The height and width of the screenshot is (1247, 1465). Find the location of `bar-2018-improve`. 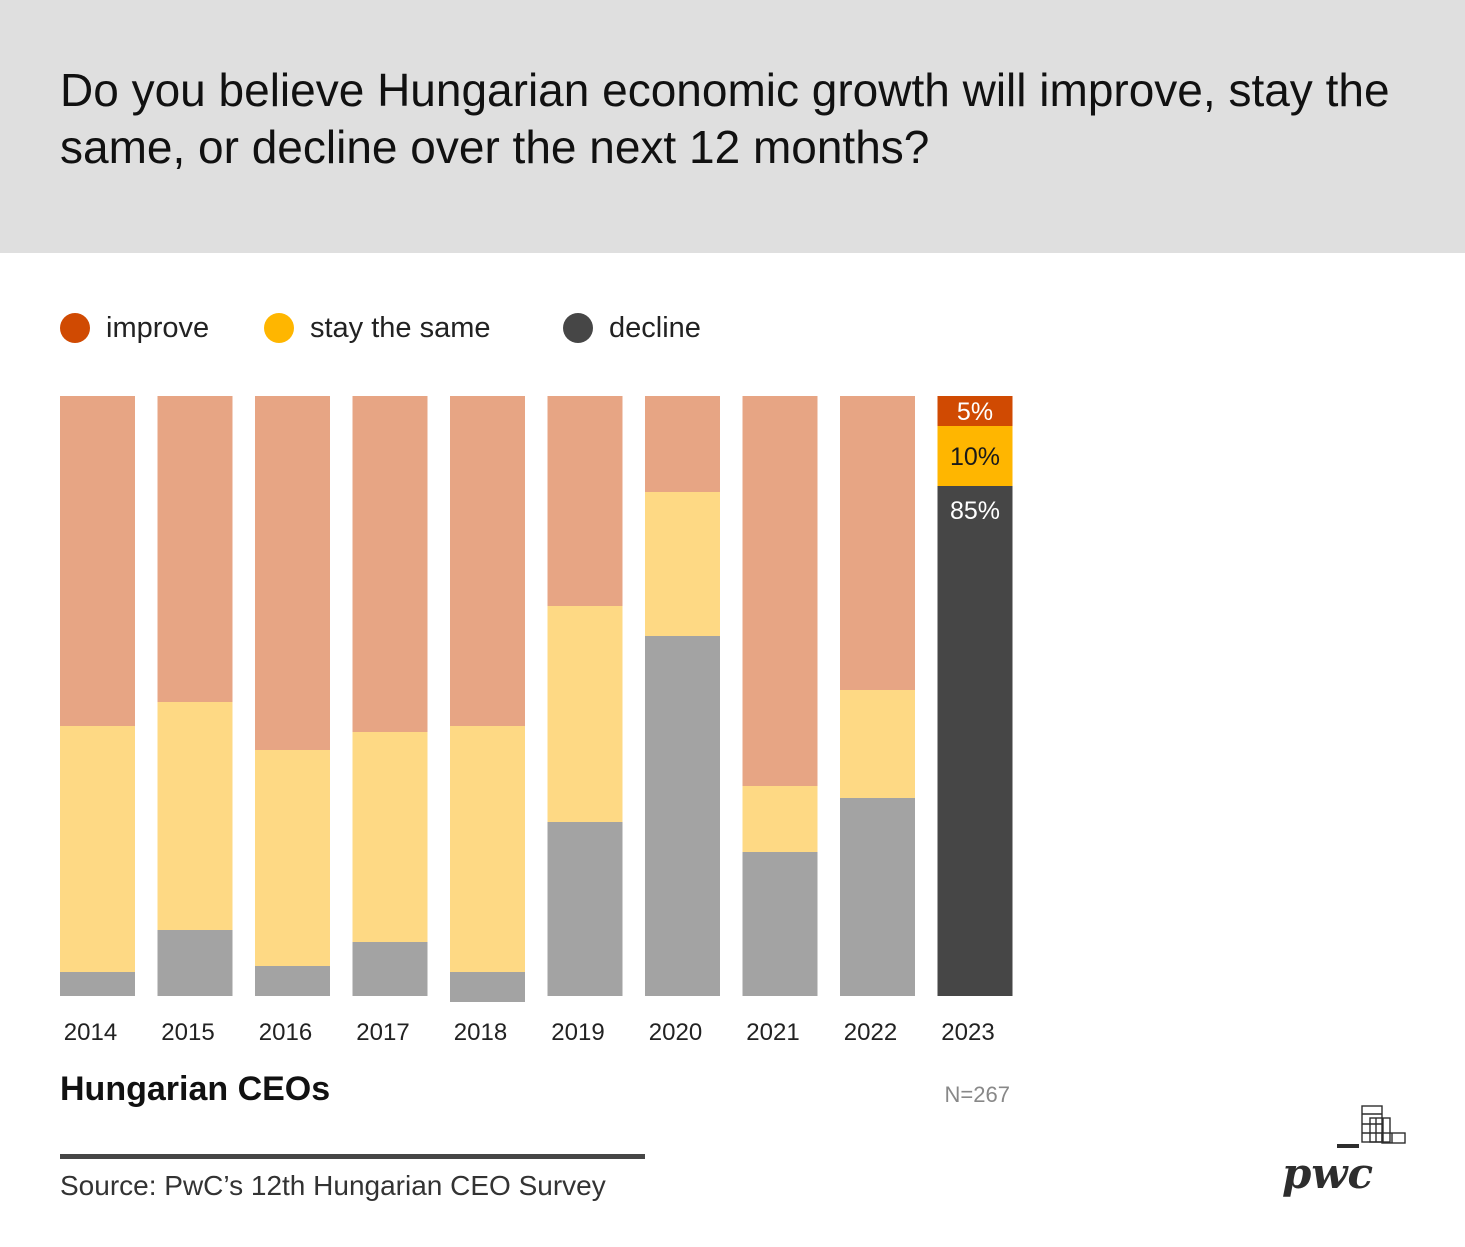

bar-2018-improve is located at coordinates (487, 561).